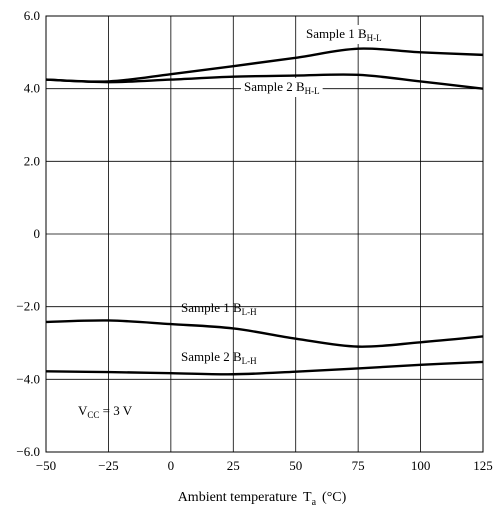 The height and width of the screenshot is (516, 495). I want to click on x-tick-label: 125, so click(483, 465).